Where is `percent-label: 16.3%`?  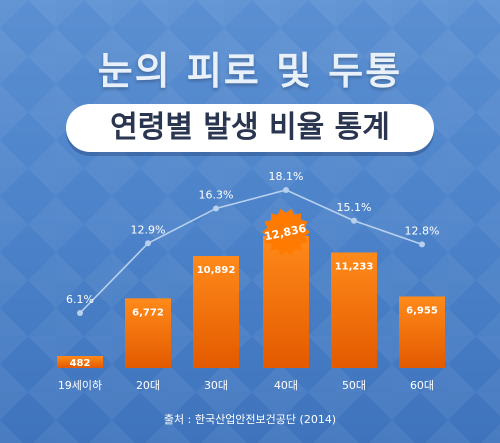 percent-label: 16.3% is located at coordinates (216, 194).